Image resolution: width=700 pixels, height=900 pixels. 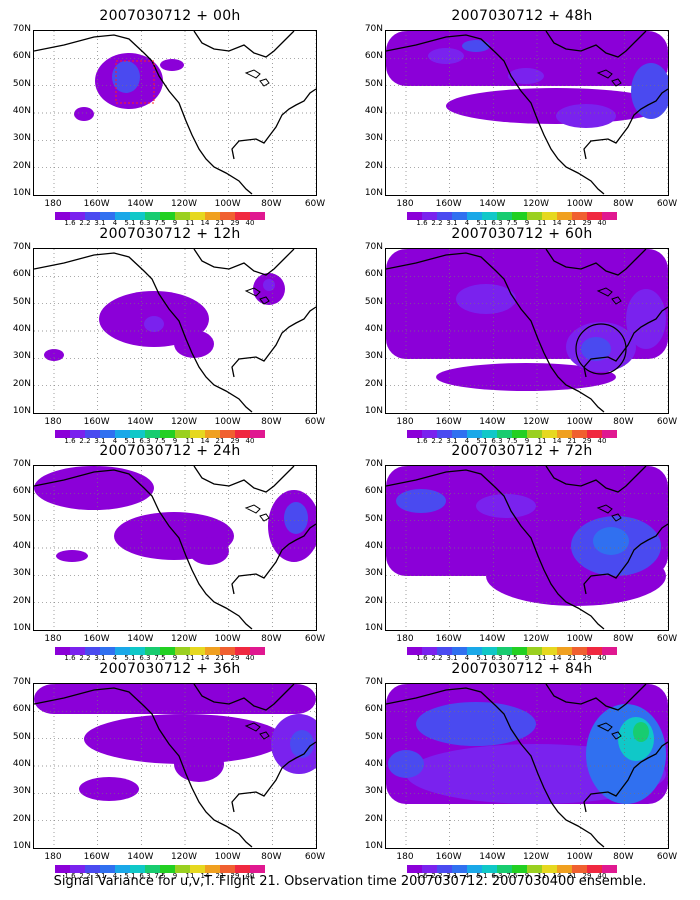 What do you see at coordinates (170, 669) in the screenshot?
I see `panel-title: 2007030712 + 36h` at bounding box center [170, 669].